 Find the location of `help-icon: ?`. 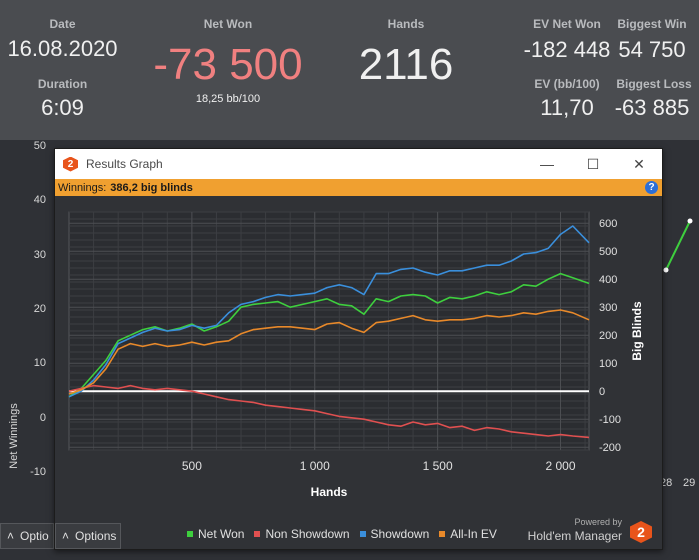

help-icon: ? is located at coordinates (651, 187).